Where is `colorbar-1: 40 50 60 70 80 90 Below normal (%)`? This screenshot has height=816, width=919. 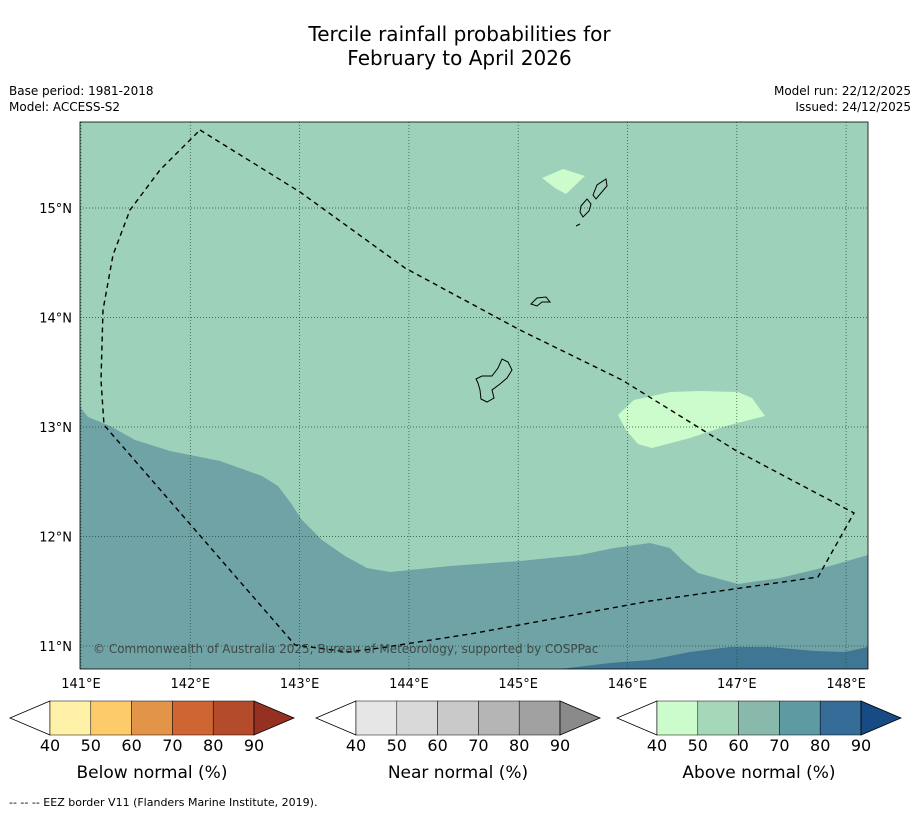 colorbar-1: 40 50 60 70 80 90 Below normal (%) is located at coordinates (152, 741).